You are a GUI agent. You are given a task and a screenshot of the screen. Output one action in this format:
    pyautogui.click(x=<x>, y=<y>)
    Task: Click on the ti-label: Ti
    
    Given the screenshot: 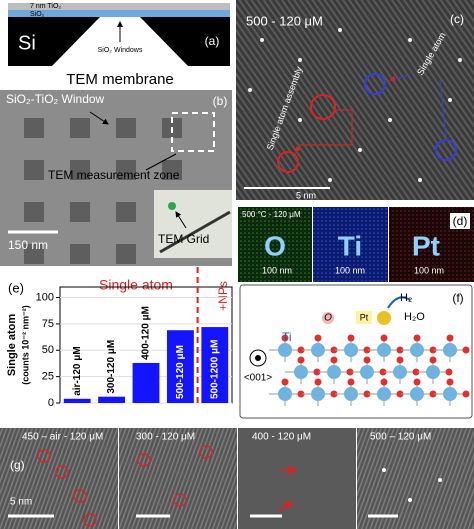 What is the action you would take?
    pyautogui.click(x=287, y=337)
    